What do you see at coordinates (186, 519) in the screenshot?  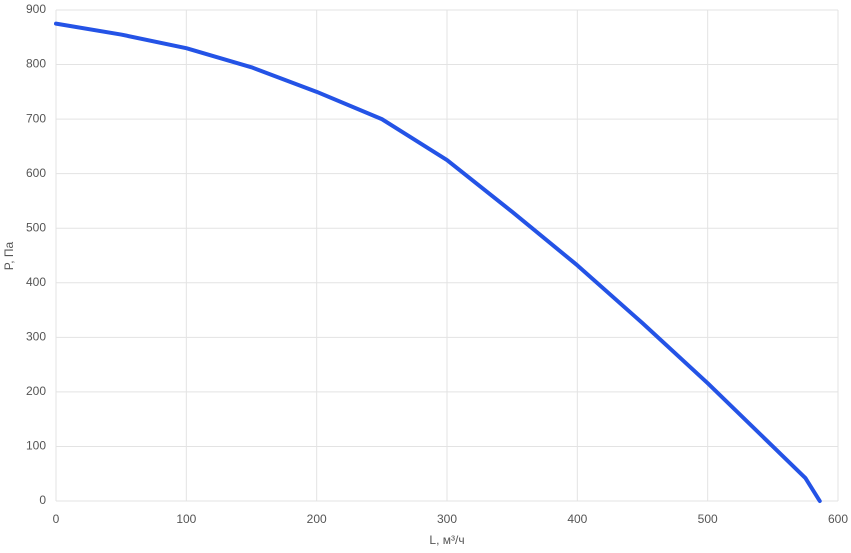 I see `x-tick-label: 100` at bounding box center [186, 519].